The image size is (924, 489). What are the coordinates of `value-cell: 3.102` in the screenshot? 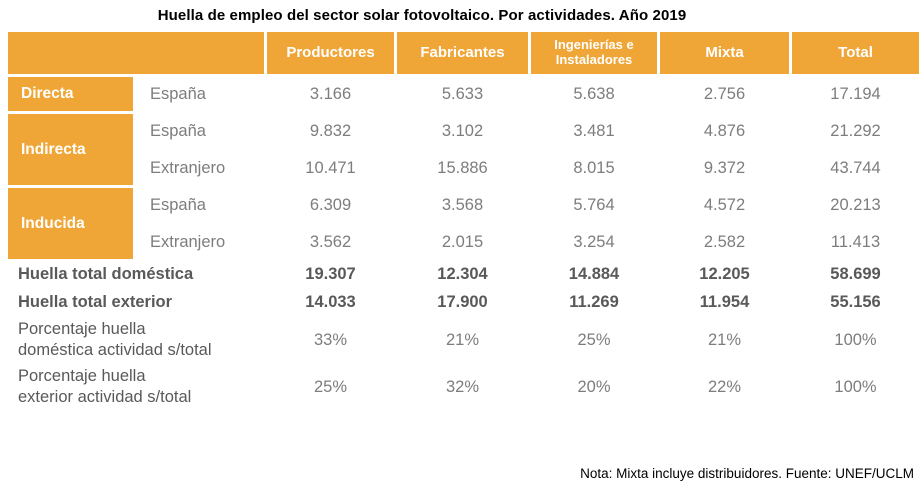 It's located at (462, 130).